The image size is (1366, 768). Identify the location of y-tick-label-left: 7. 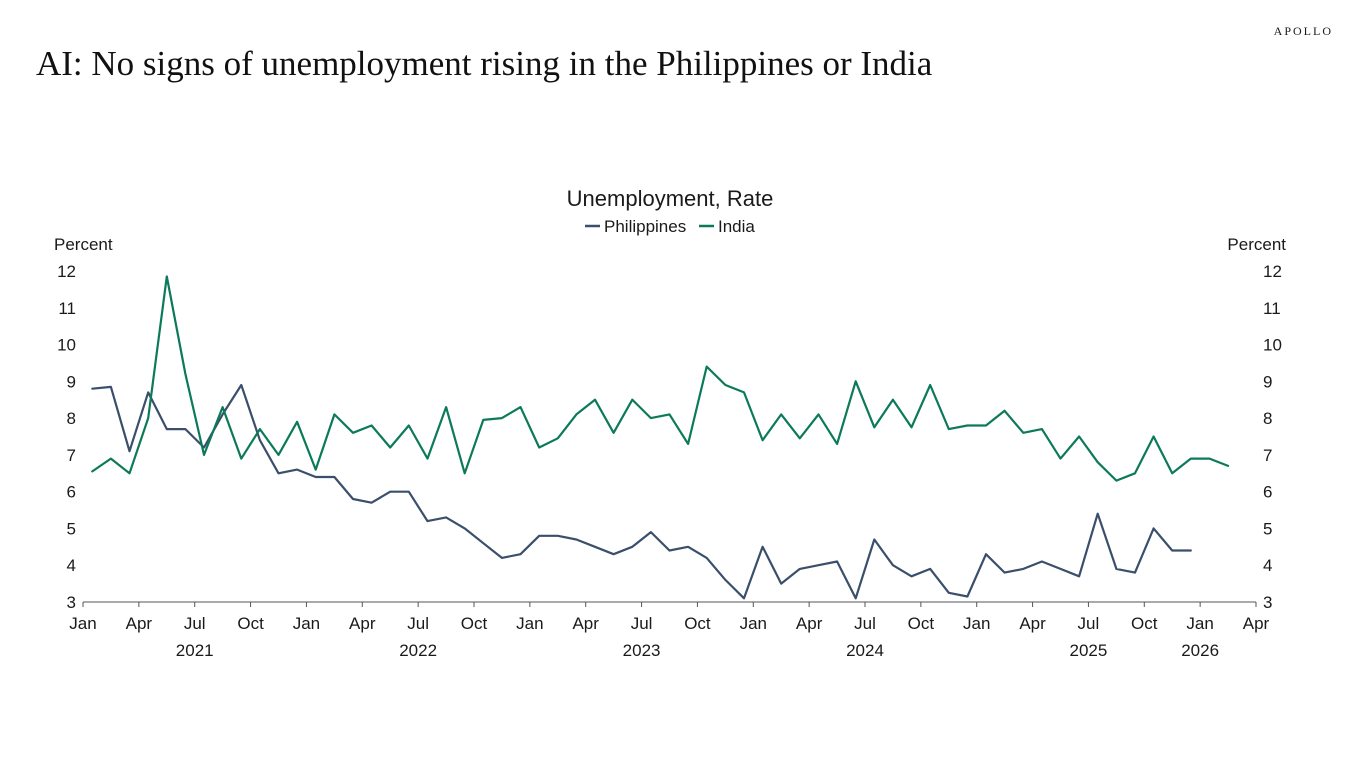
(71, 455).